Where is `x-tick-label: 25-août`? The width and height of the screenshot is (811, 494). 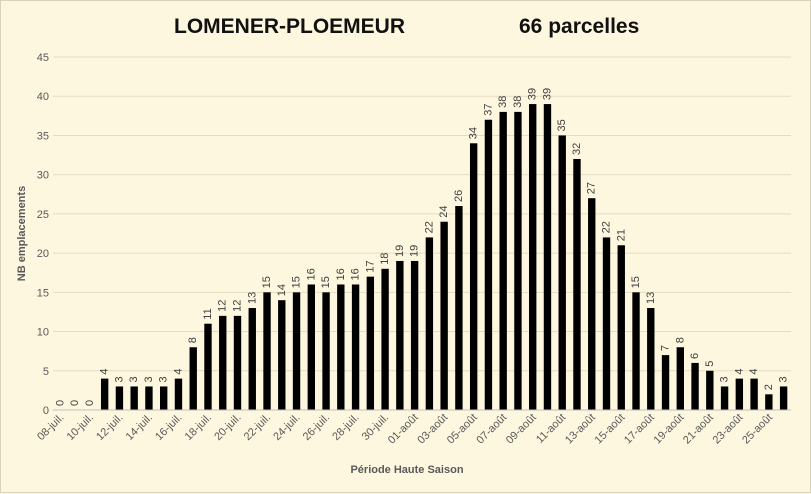 x-tick-label: 25-août is located at coordinates (757, 429).